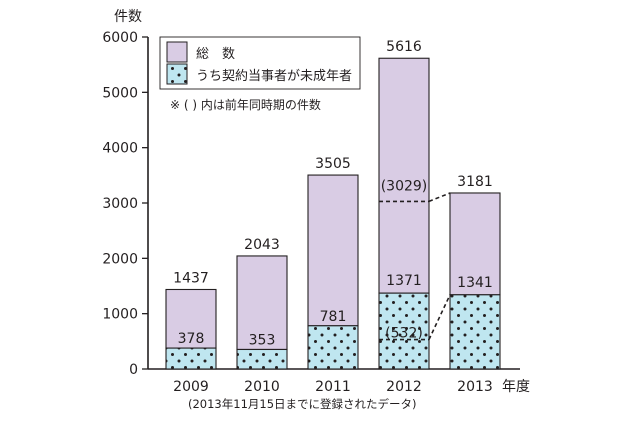 Image resolution: width=640 pixels, height=426 pixels. I want to click on data-label-minor: 1371, so click(404, 281).